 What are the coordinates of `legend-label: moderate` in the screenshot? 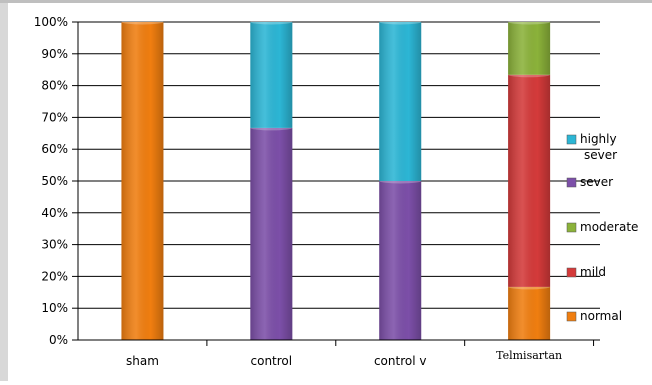 It's located at (609, 227).